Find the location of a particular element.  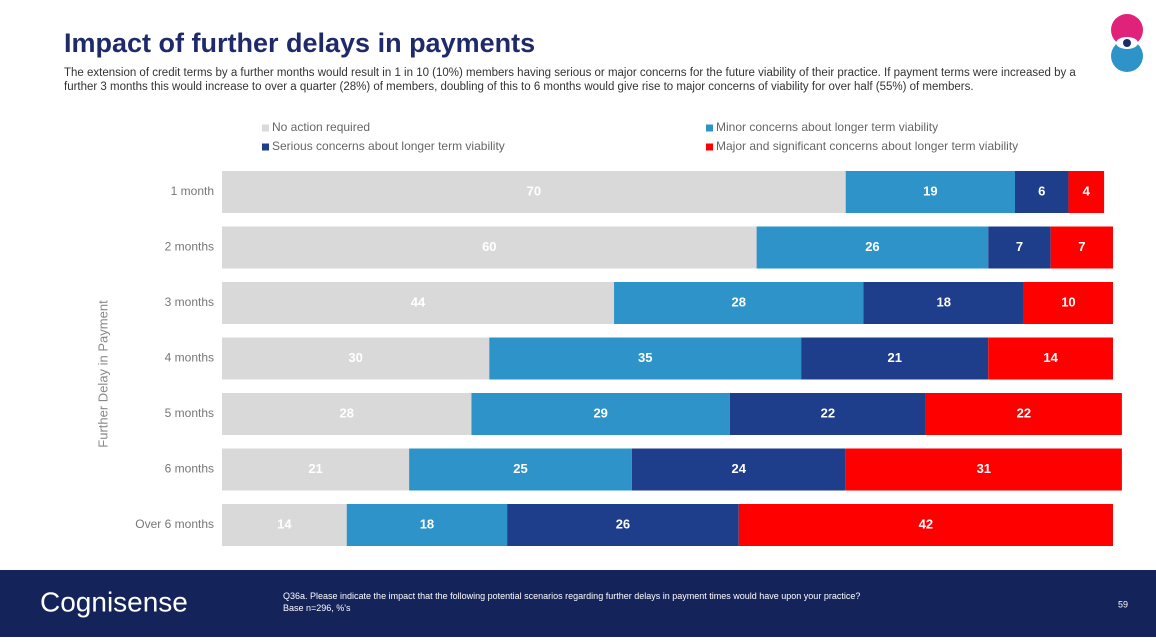

value-label: 25 is located at coordinates (520, 468).